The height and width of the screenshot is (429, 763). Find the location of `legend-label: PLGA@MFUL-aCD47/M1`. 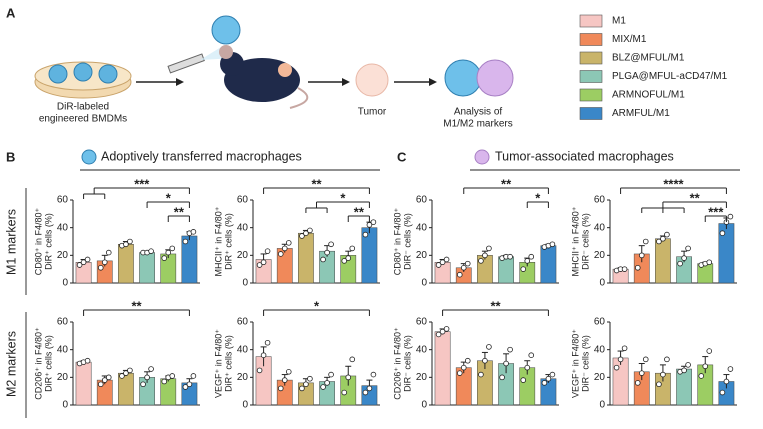

legend-label: PLGA@MFUL-aCD47/M1 is located at coordinates (670, 76).